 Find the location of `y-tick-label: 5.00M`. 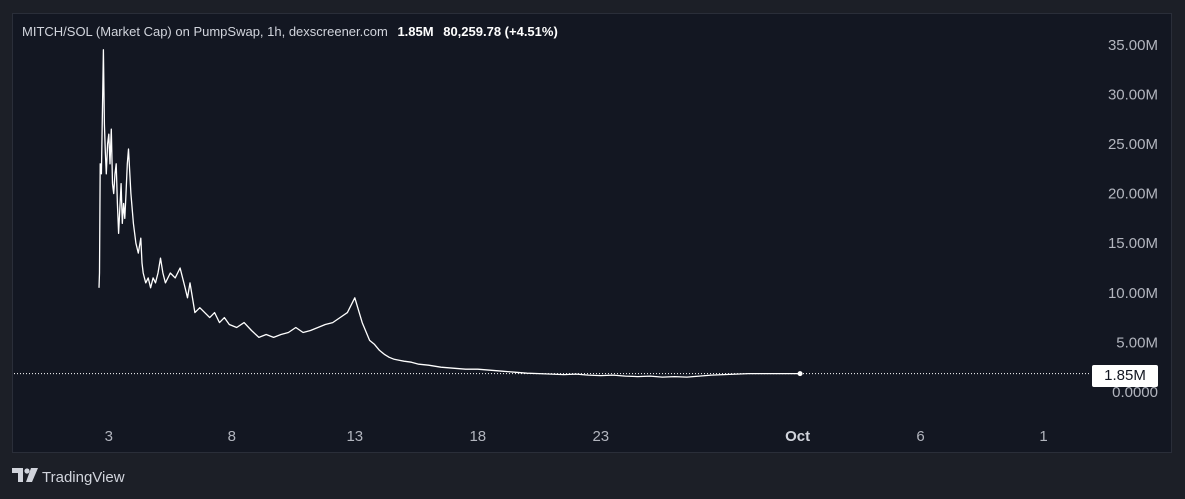

y-tick-label: 5.00M is located at coordinates (1137, 342).